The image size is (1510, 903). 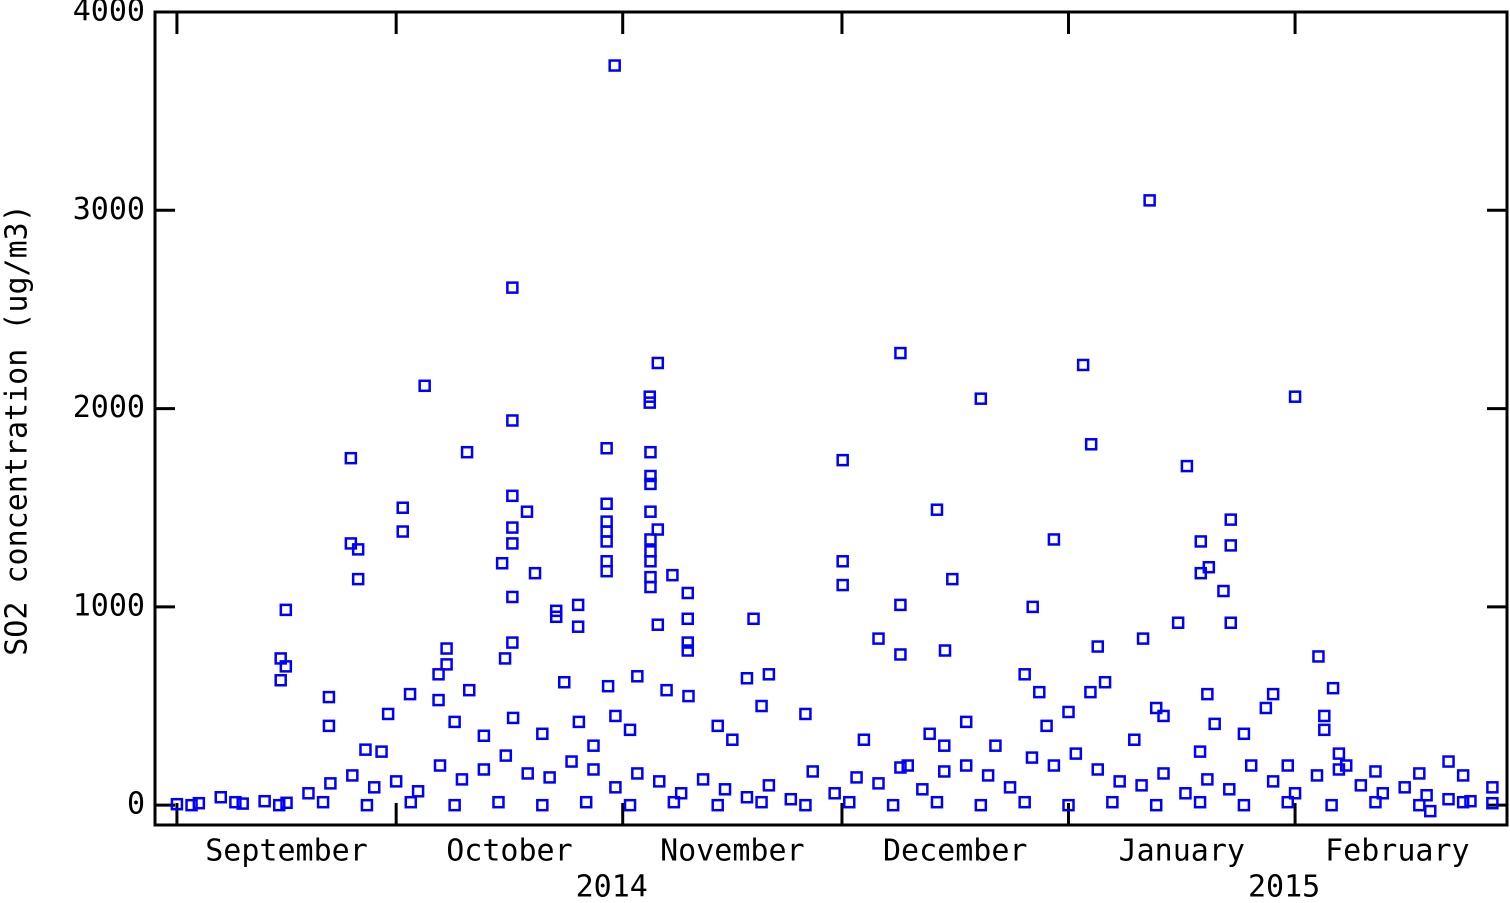 I want to click on x-month-label: October, so click(x=509, y=851).